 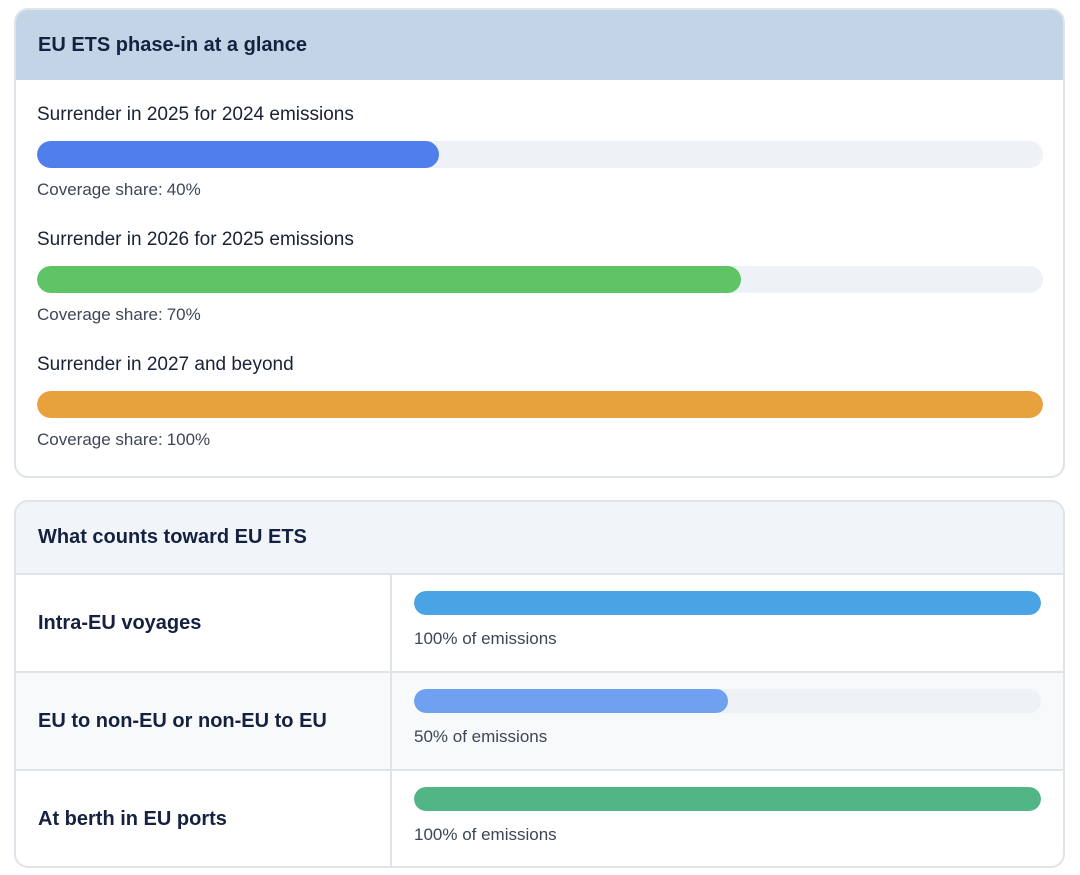 I want to click on what-counts-card-title: What counts toward EU ETS, so click(x=539, y=538).